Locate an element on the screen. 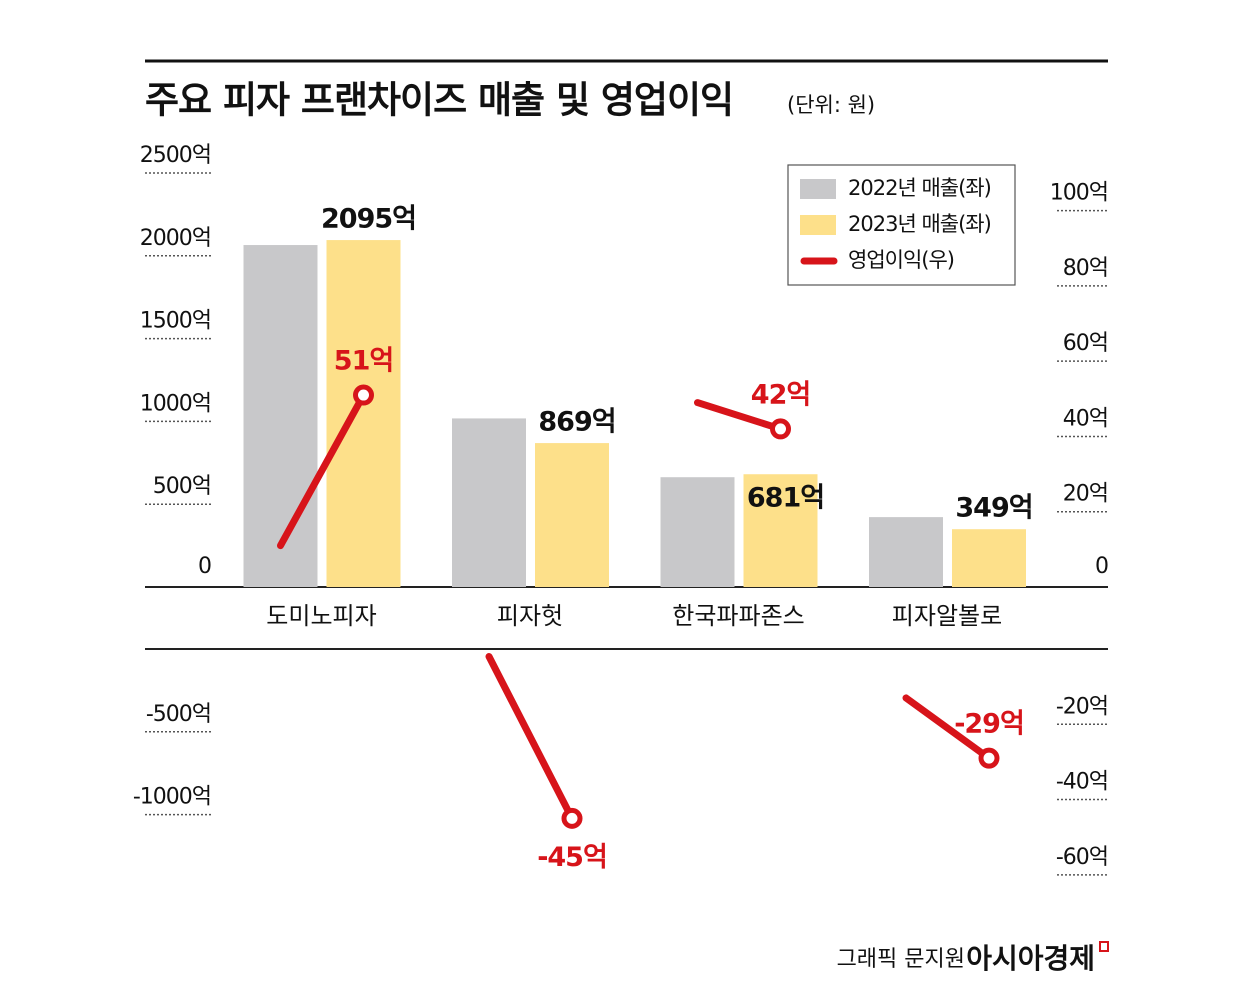 This screenshot has width=1254, height=1003. logo-mark is located at coordinates (1104, 946).